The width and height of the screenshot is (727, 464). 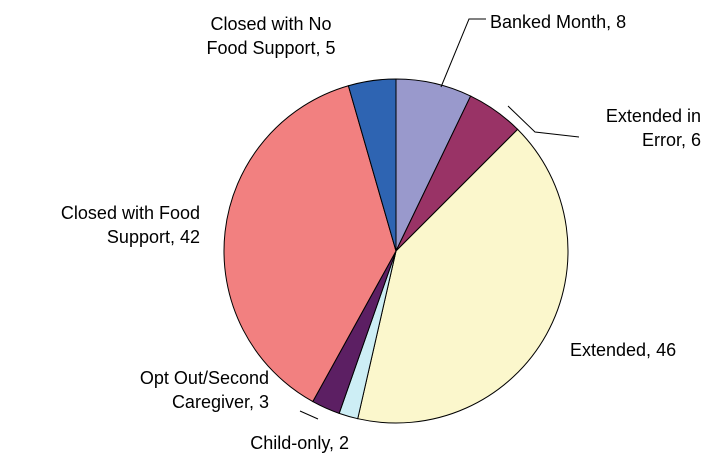 I want to click on slice-label-closed-with-no-food-support: Closed with No Food Support, 5, so click(x=270, y=36).